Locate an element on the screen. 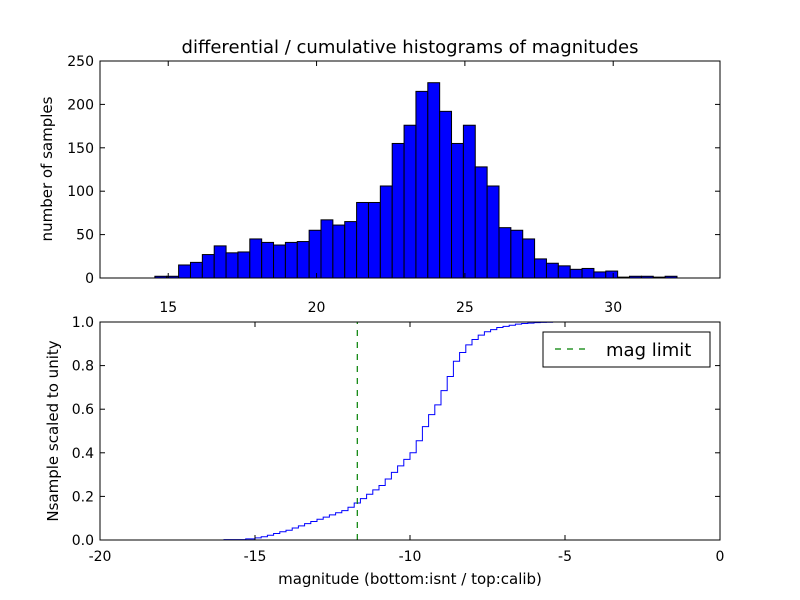 The width and height of the screenshot is (800, 600). bottom-y-tick-label: 0.0 is located at coordinates (83, 541).